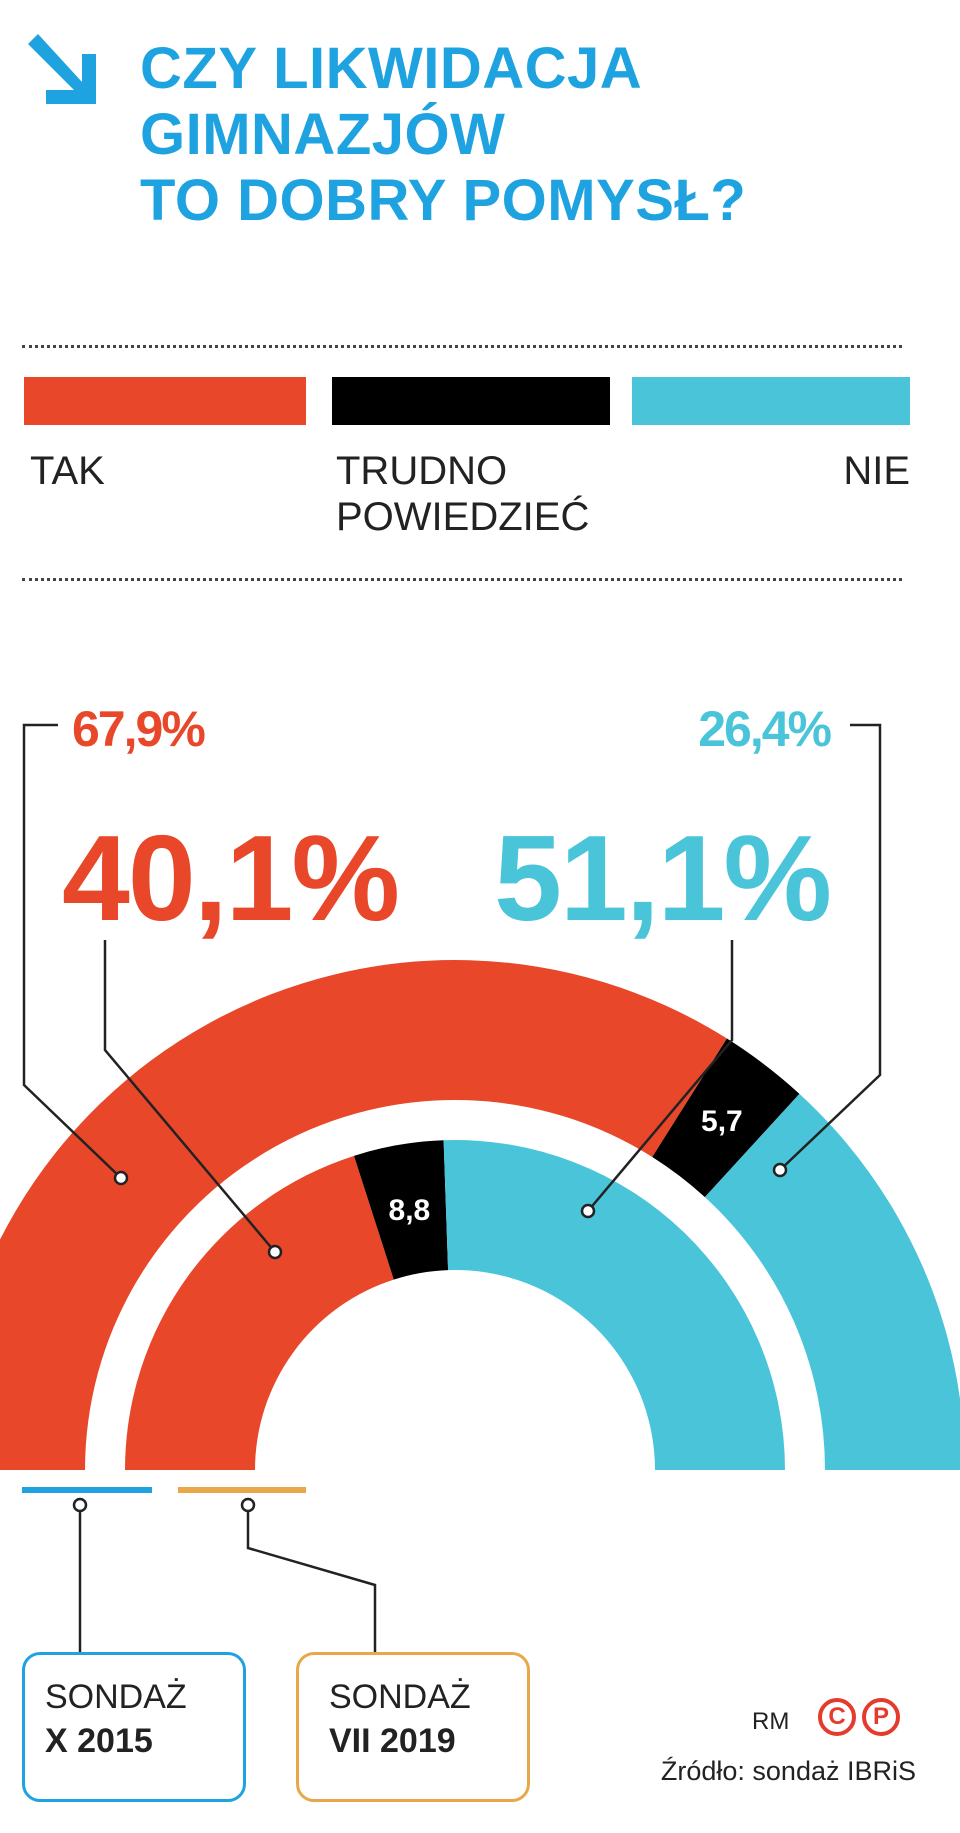 The height and width of the screenshot is (1833, 960). I want to click on leader-2019-nie, so click(660, 1076).